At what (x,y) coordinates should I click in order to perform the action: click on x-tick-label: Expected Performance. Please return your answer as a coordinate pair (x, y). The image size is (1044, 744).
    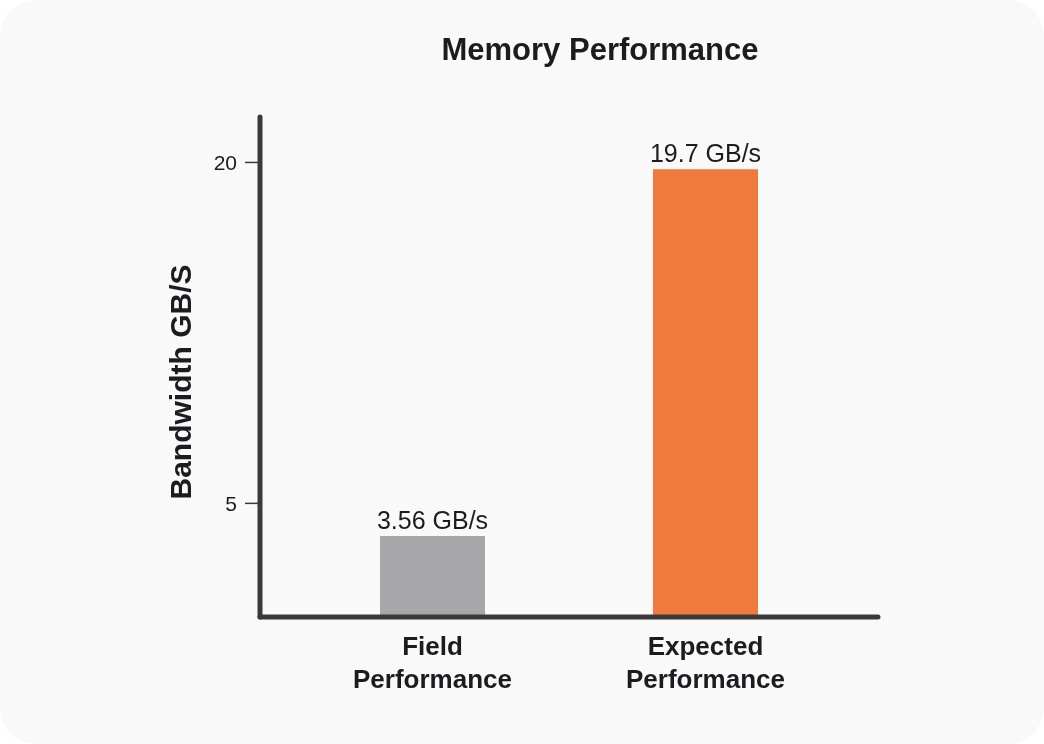
    Looking at the image, I should click on (705, 662).